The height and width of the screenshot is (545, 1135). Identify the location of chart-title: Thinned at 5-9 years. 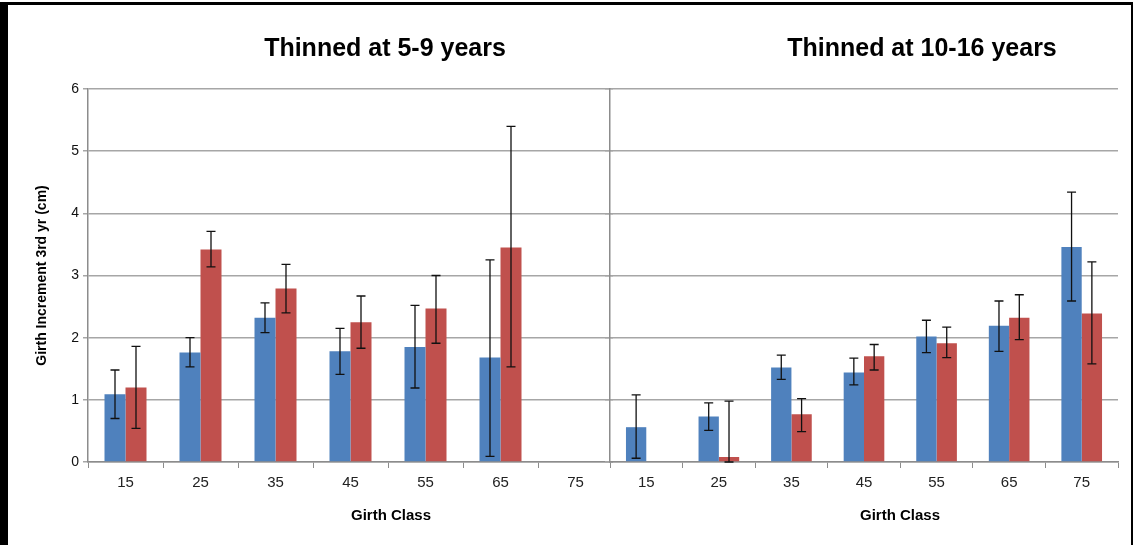
(385, 47).